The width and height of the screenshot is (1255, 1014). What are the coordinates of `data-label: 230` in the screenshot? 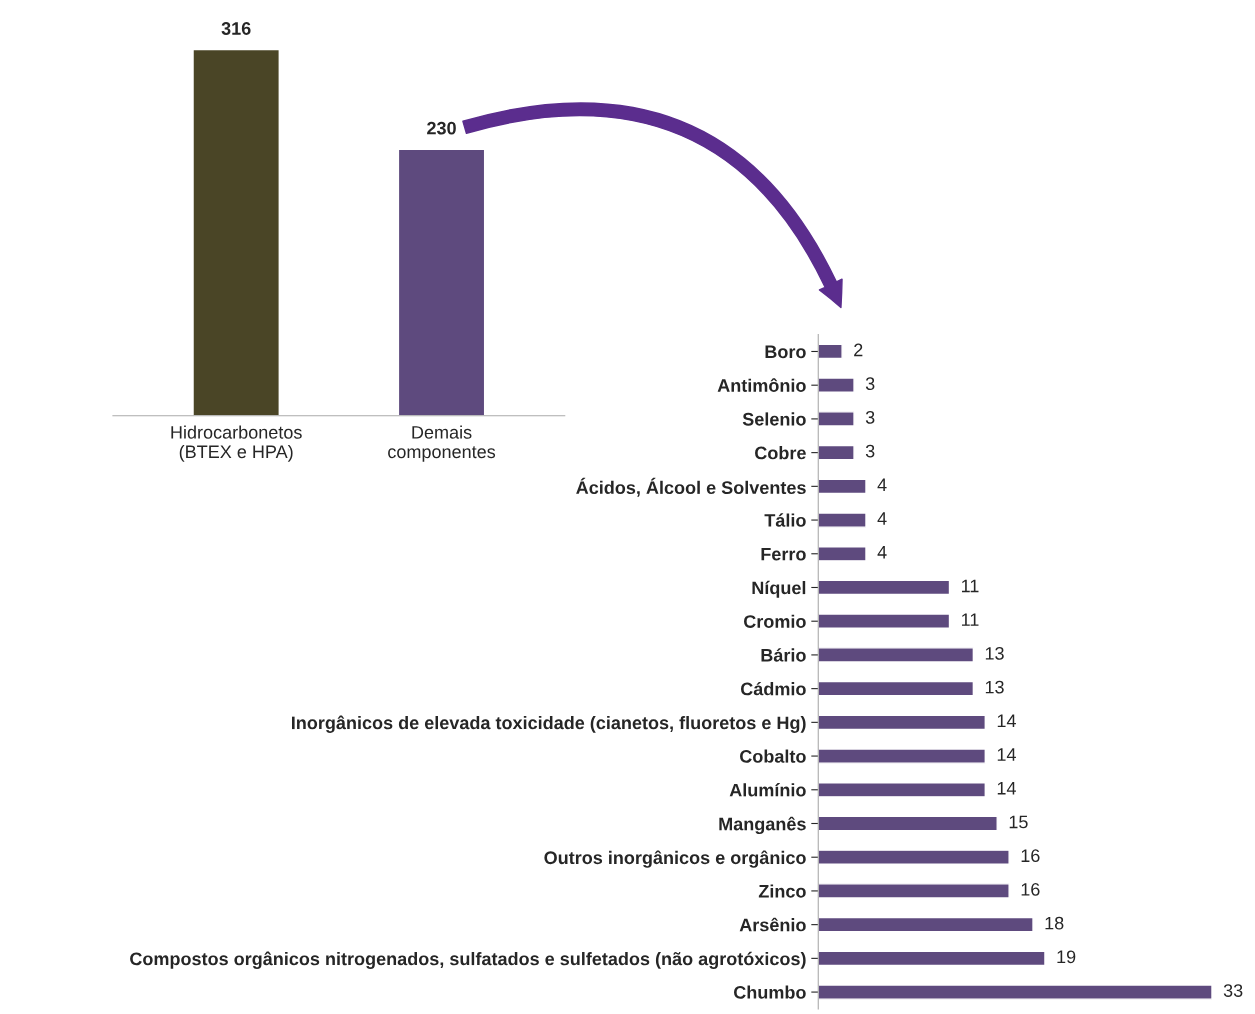 It's located at (441, 128).